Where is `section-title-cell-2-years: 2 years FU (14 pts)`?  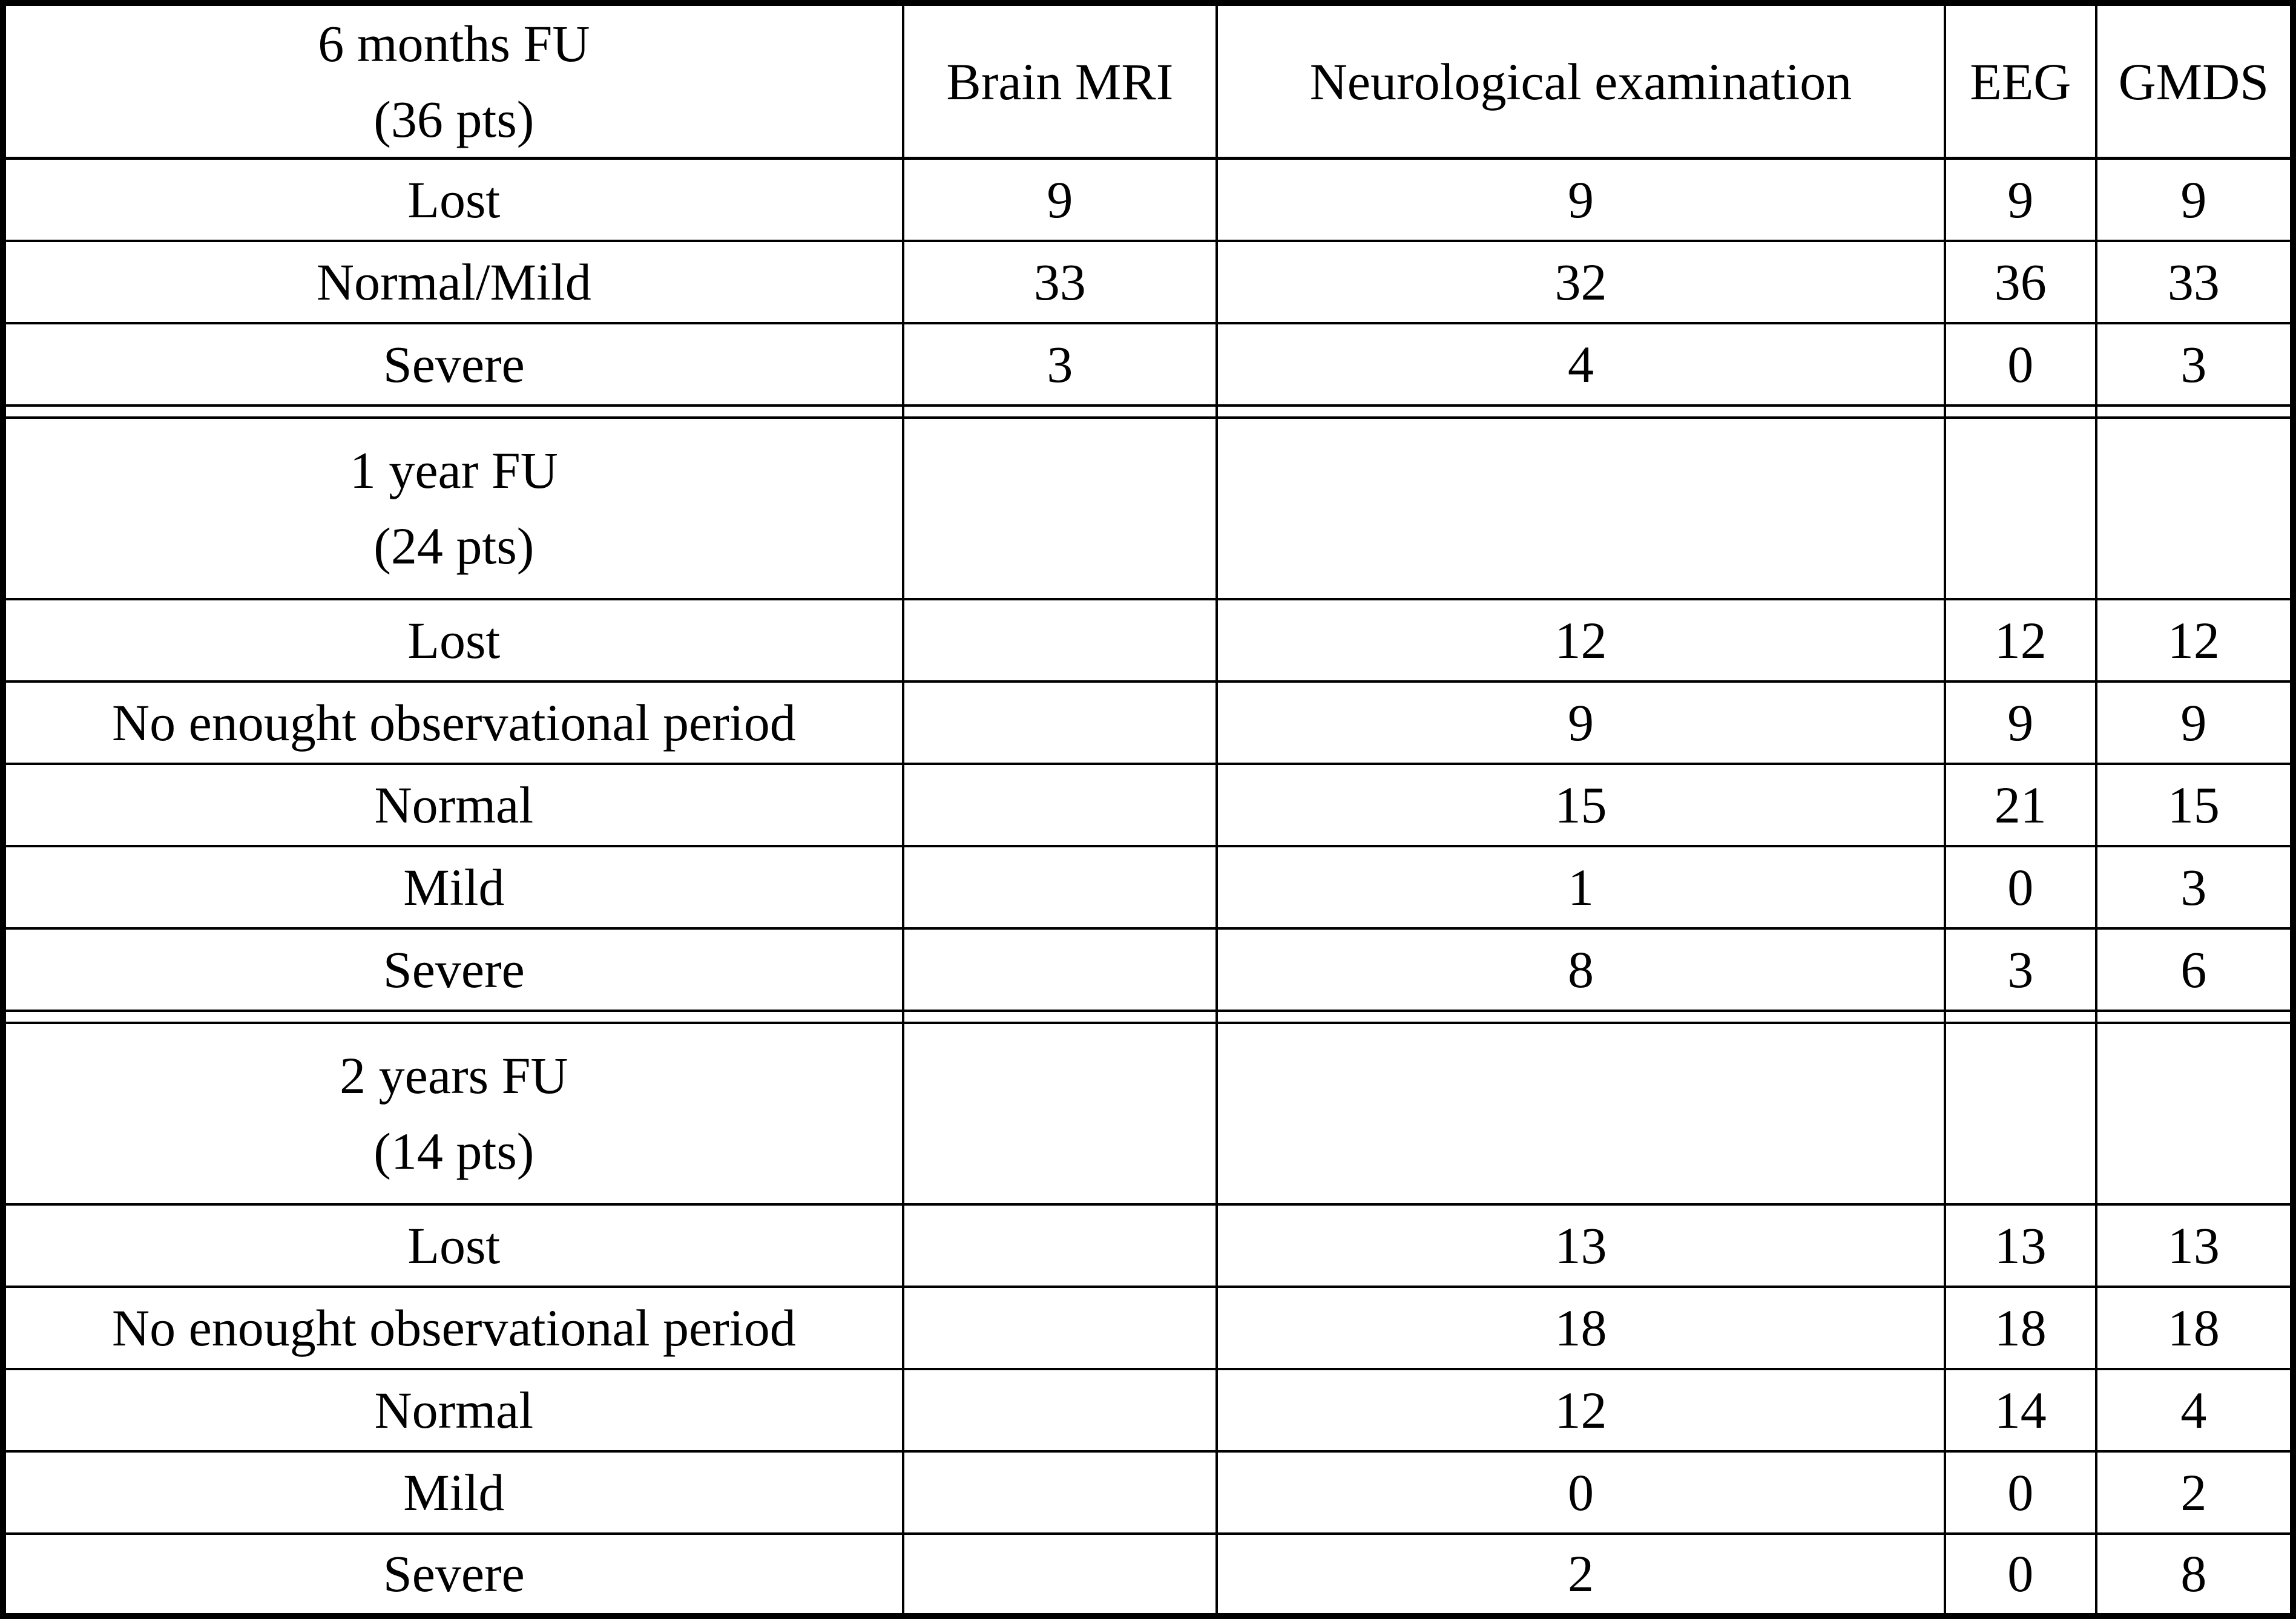 section-title-cell-2-years: 2 years FU (14 pts) is located at coordinates (453, 1114).